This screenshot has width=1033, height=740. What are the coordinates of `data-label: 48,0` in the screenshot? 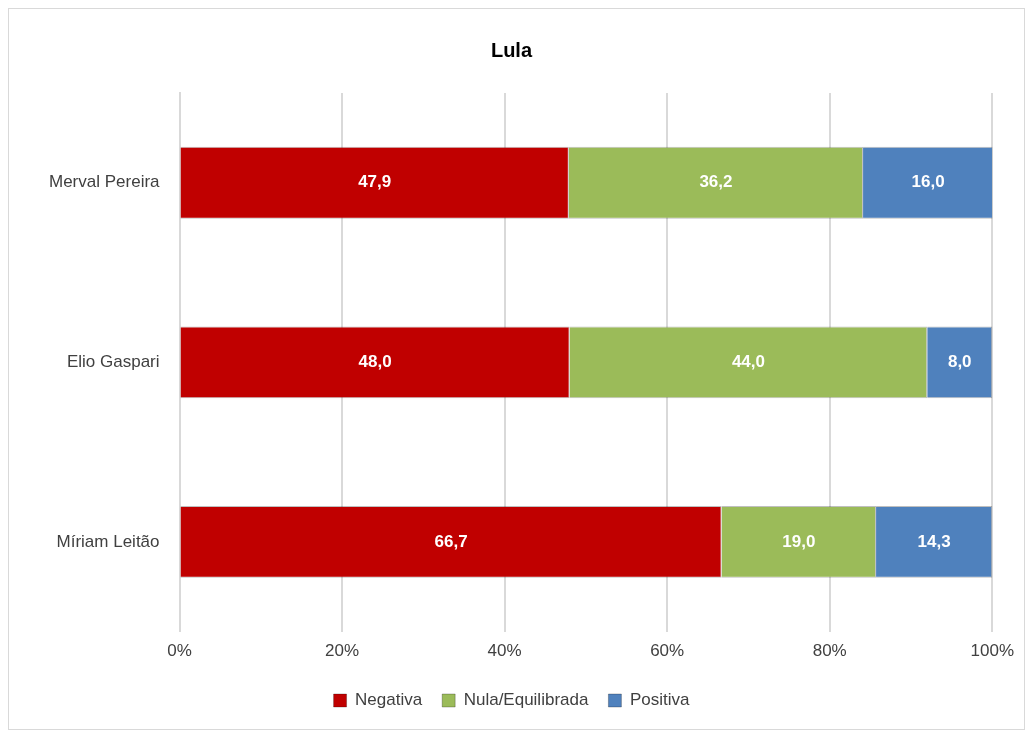 It's located at (375, 361).